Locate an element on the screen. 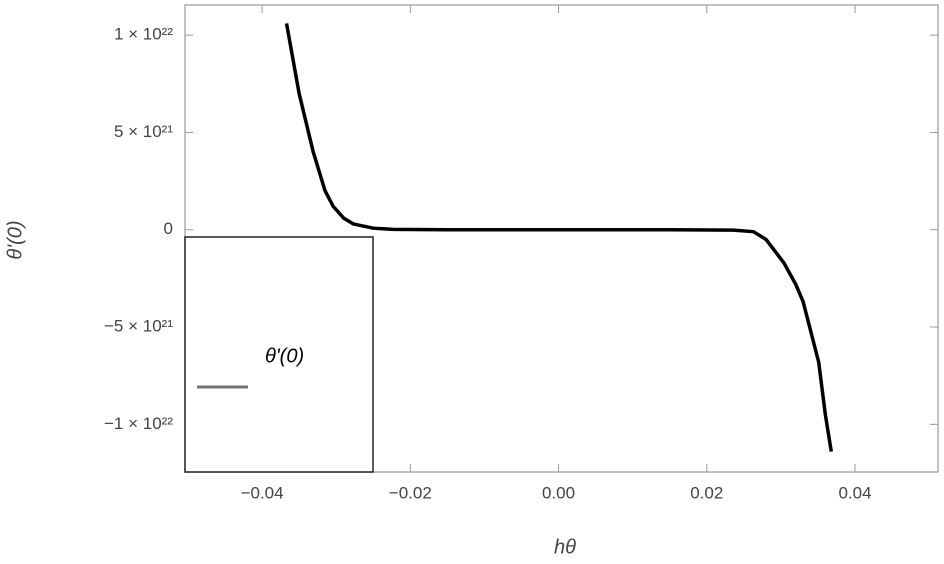 This screenshot has height=564, width=944. y-tick-label: −5 × 10²¹ is located at coordinates (138, 326).